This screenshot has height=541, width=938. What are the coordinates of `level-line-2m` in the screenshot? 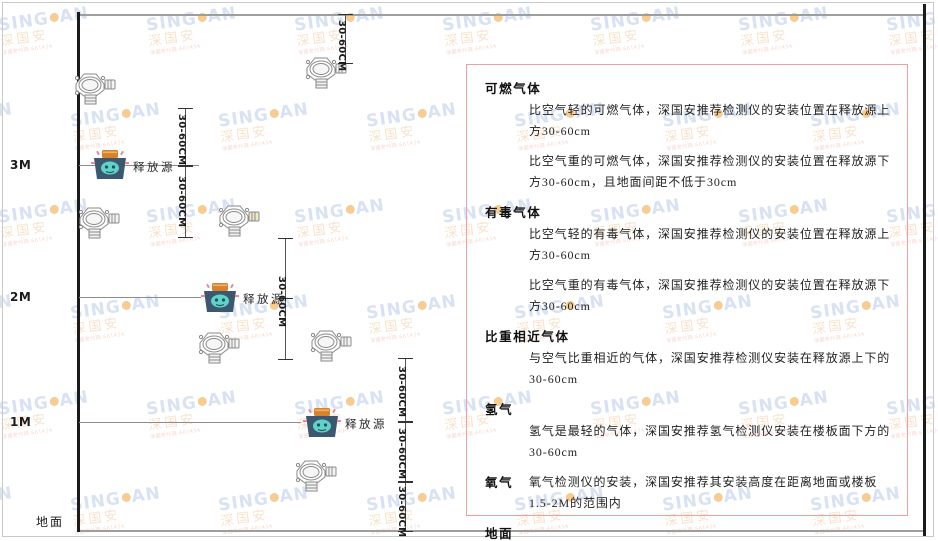 It's located at (140, 297).